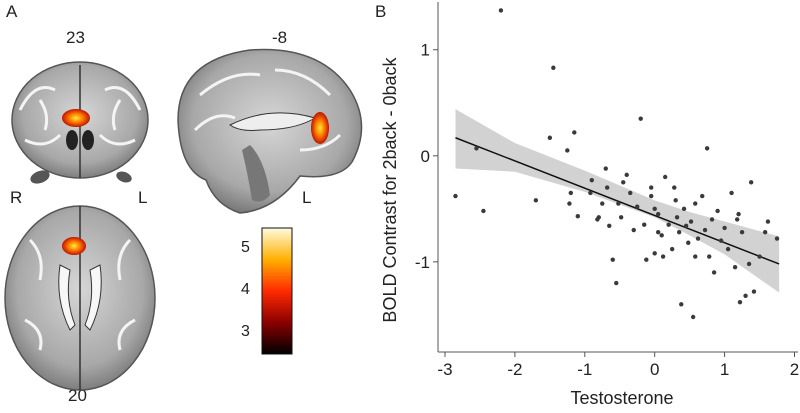 The width and height of the screenshot is (800, 413). Describe the element at coordinates (245, 289) in the screenshot. I see `colorbar-tick-label: 4` at that location.